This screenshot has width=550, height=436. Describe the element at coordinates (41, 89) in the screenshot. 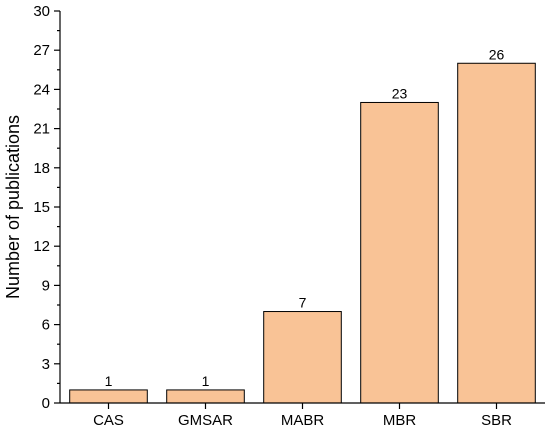

I see `y-tick-label: 24` at that location.